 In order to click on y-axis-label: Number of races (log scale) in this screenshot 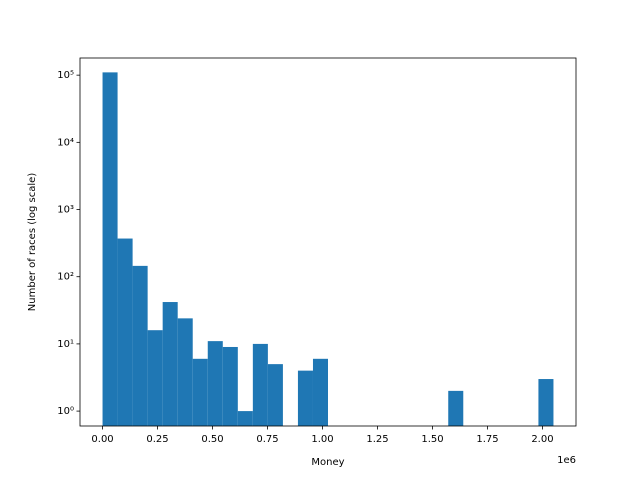, I will do `click(32, 242)`.